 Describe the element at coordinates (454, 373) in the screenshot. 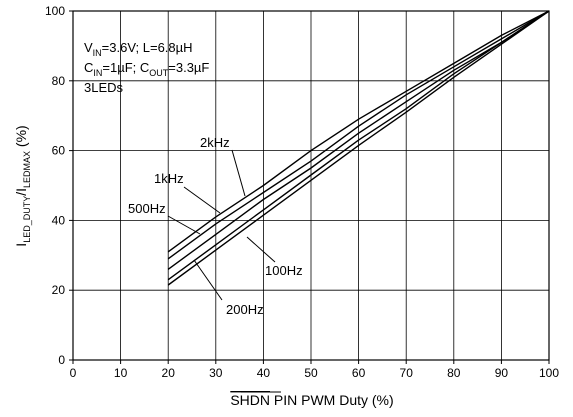

I see `x-tick-label: 80` at that location.